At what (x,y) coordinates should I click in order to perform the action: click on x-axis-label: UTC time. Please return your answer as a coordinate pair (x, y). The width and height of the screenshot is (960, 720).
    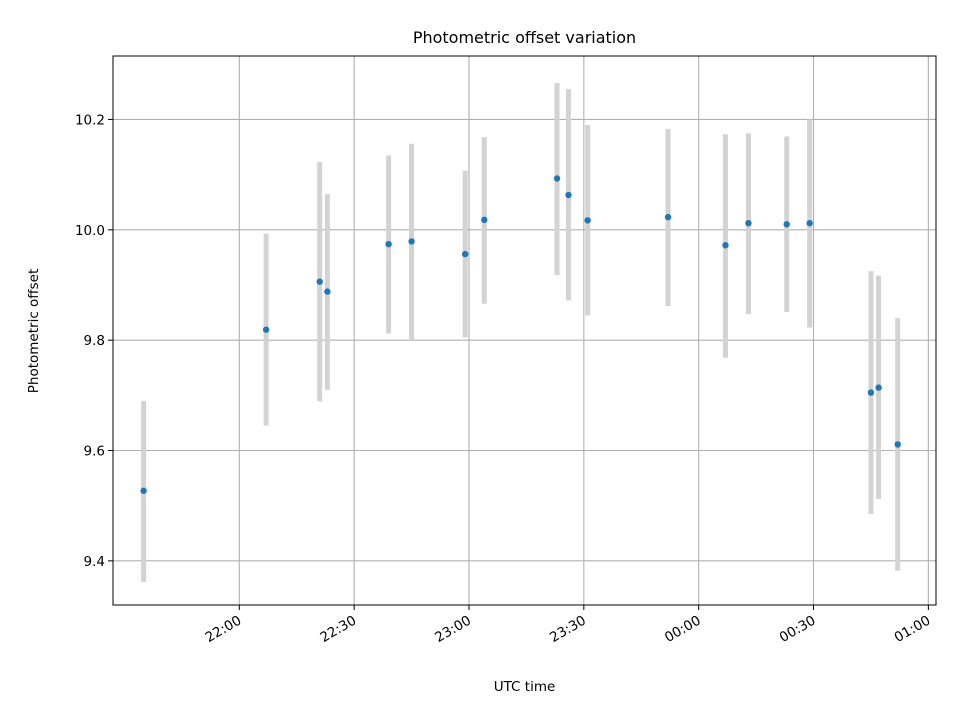
    Looking at the image, I should click on (525, 687).